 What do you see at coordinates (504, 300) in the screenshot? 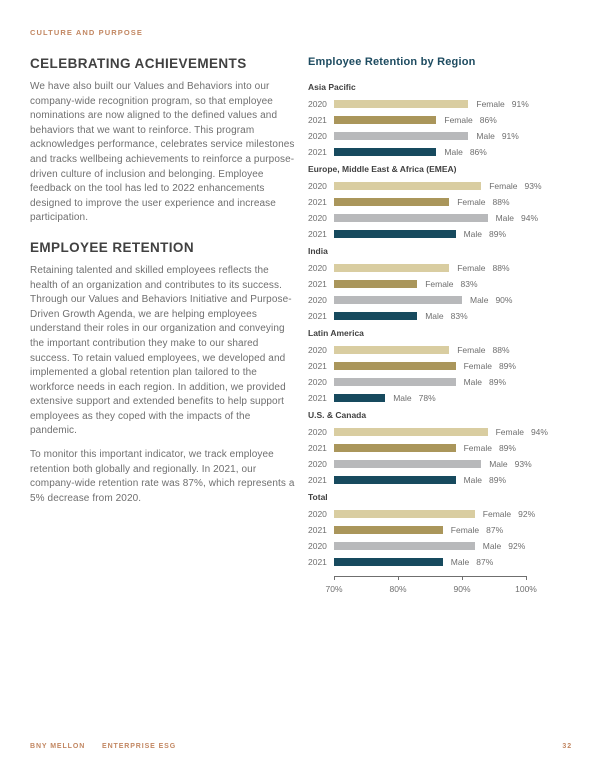
I see `bar-value-label: 90%` at bounding box center [504, 300].